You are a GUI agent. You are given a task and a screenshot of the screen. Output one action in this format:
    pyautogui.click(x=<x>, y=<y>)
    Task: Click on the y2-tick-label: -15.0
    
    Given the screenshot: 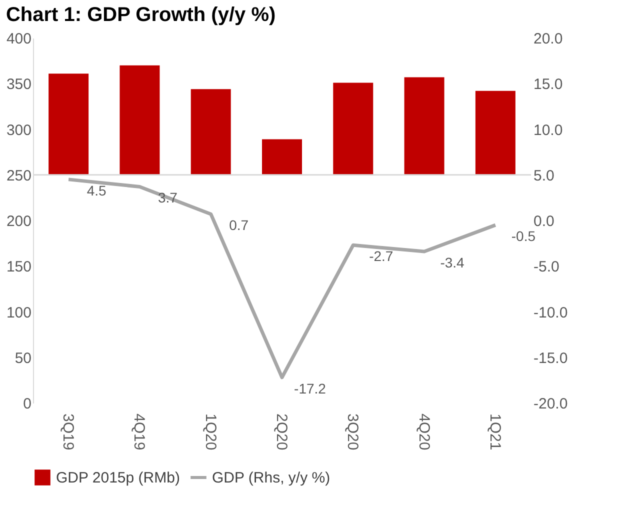 What is the action you would take?
    pyautogui.click(x=551, y=358)
    